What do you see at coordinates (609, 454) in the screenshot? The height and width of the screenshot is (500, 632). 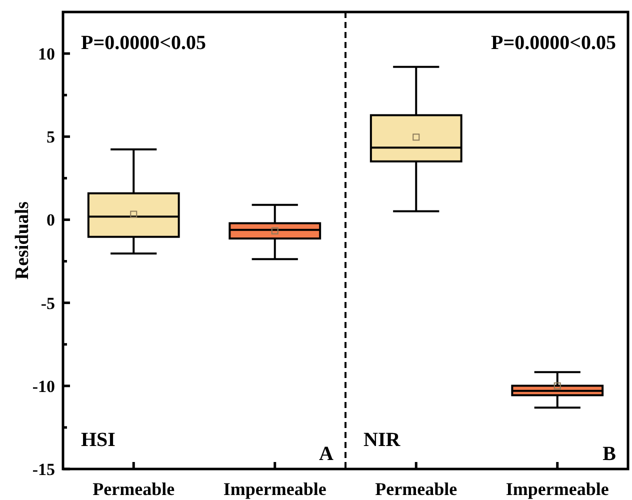 I see `annotation: B` at bounding box center [609, 454].